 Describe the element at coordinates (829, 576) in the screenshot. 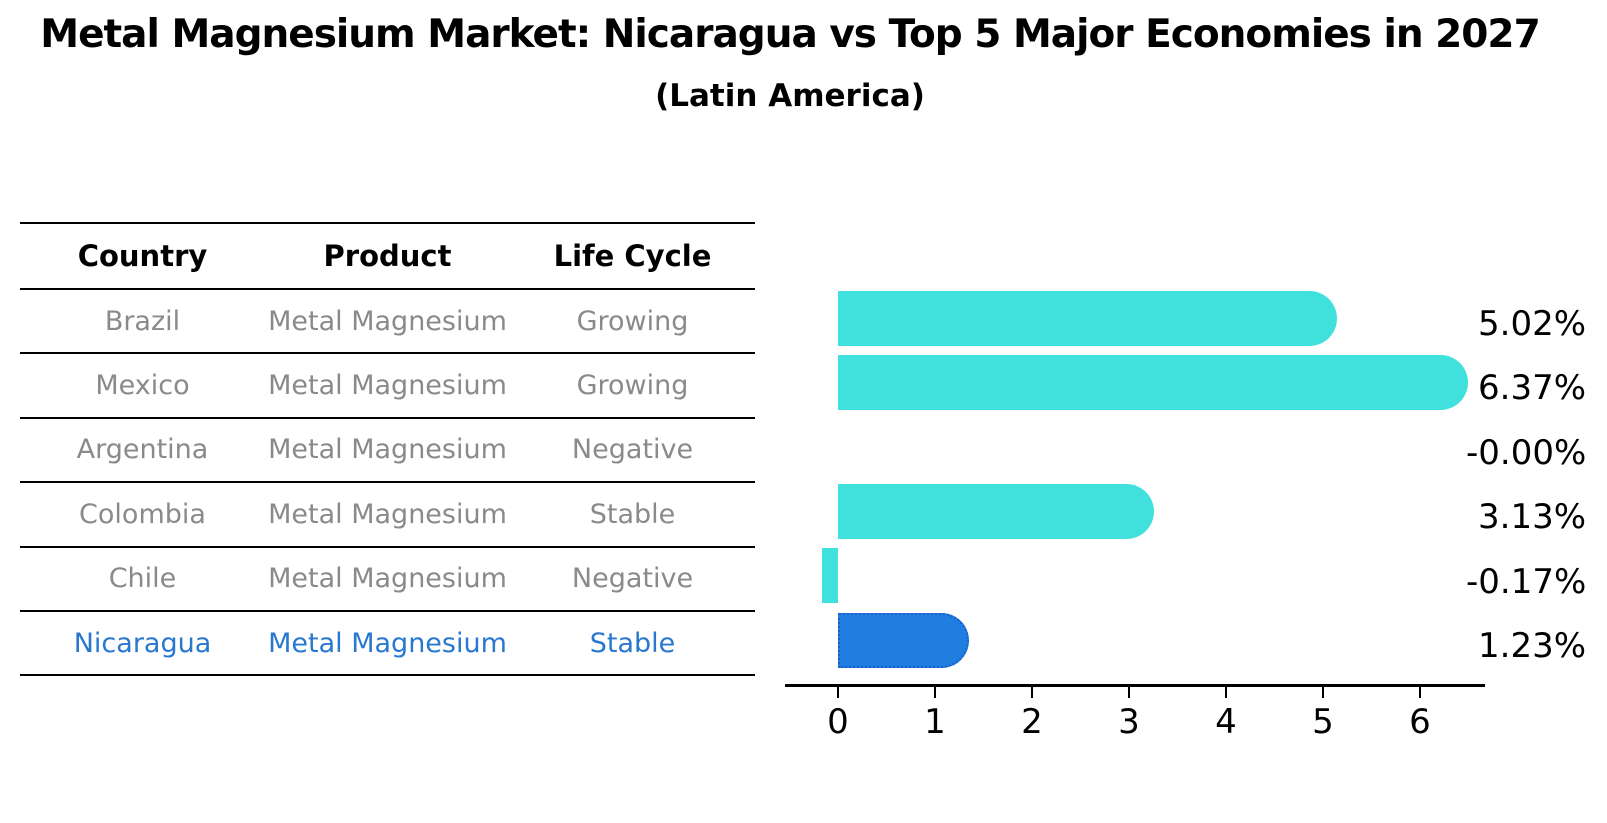

I see `bar-chile` at that location.